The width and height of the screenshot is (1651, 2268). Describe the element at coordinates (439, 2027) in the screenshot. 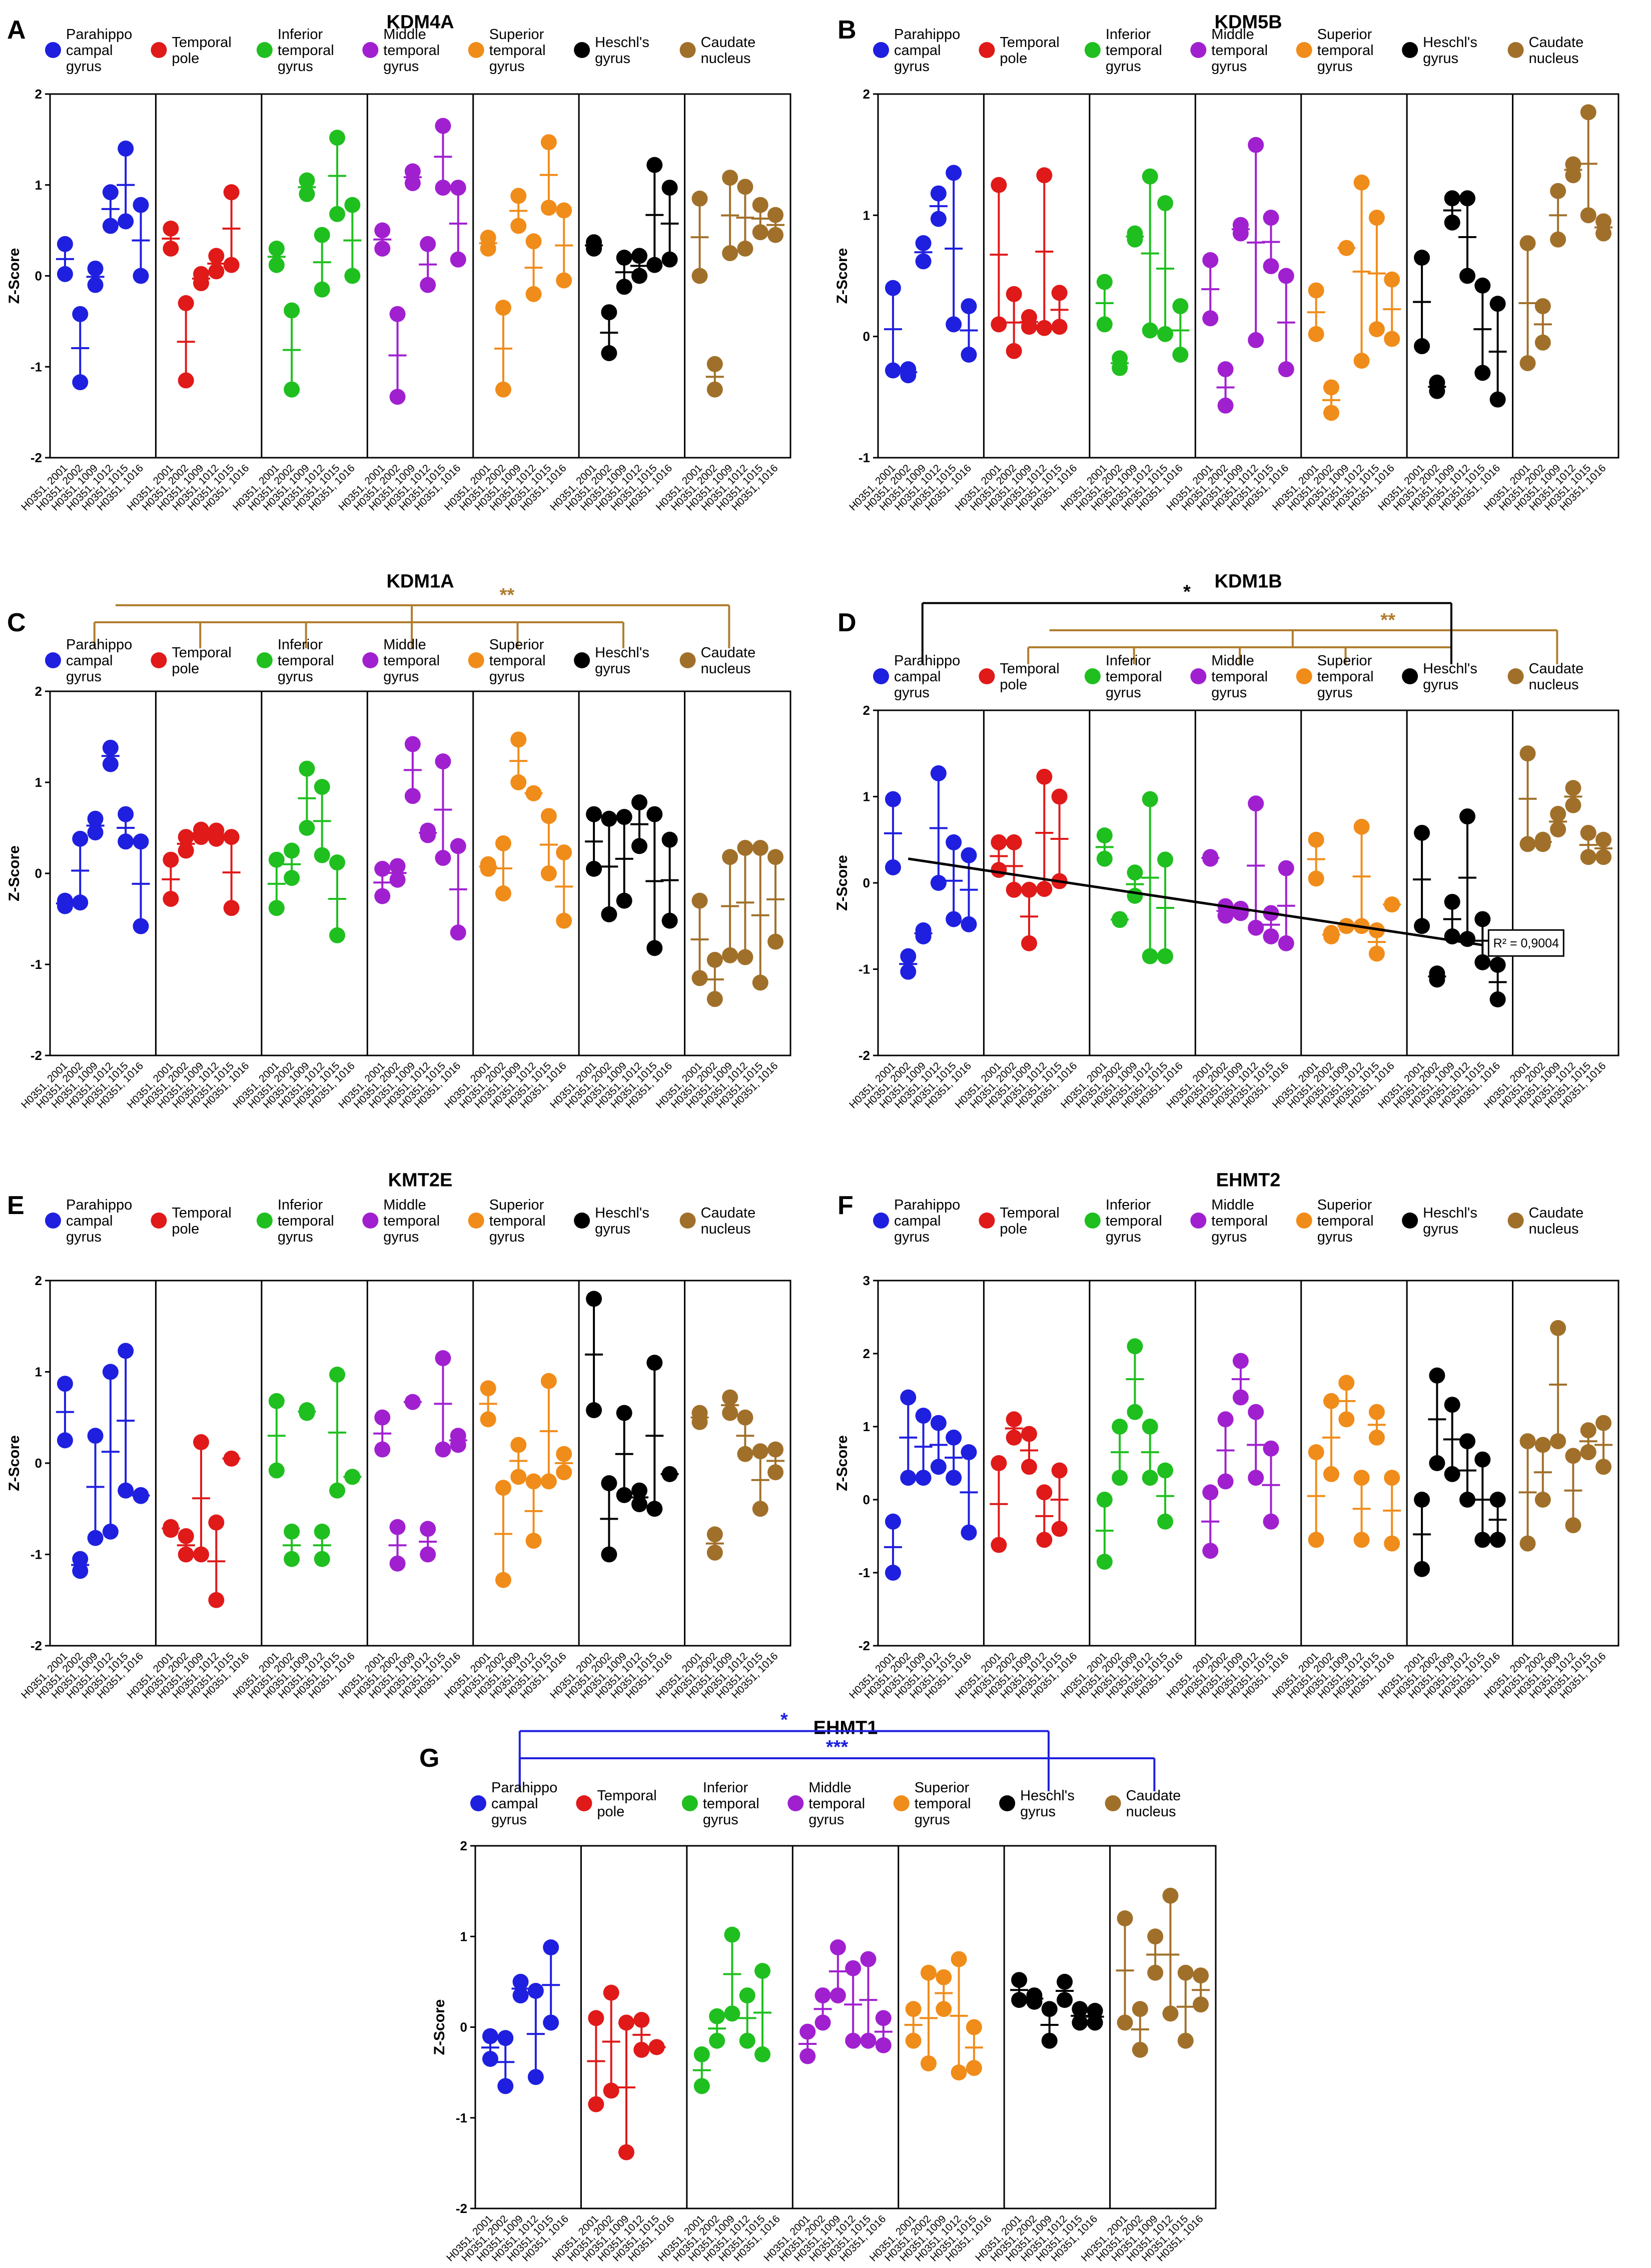

I see `y-axis-label: Z-Score` at that location.